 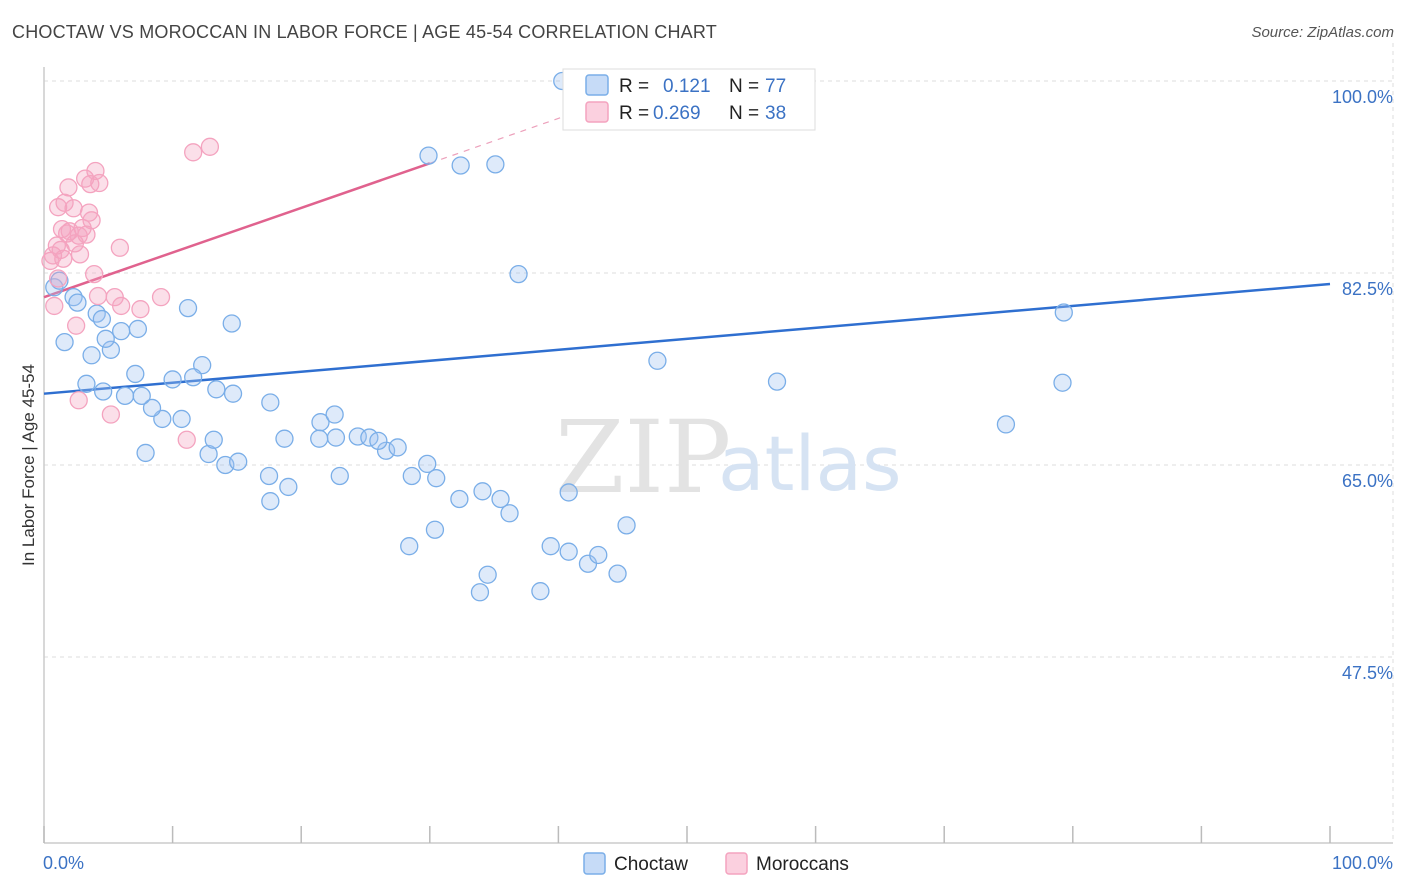 I want to click on series-moroccans-points, so click(x=130, y=293).